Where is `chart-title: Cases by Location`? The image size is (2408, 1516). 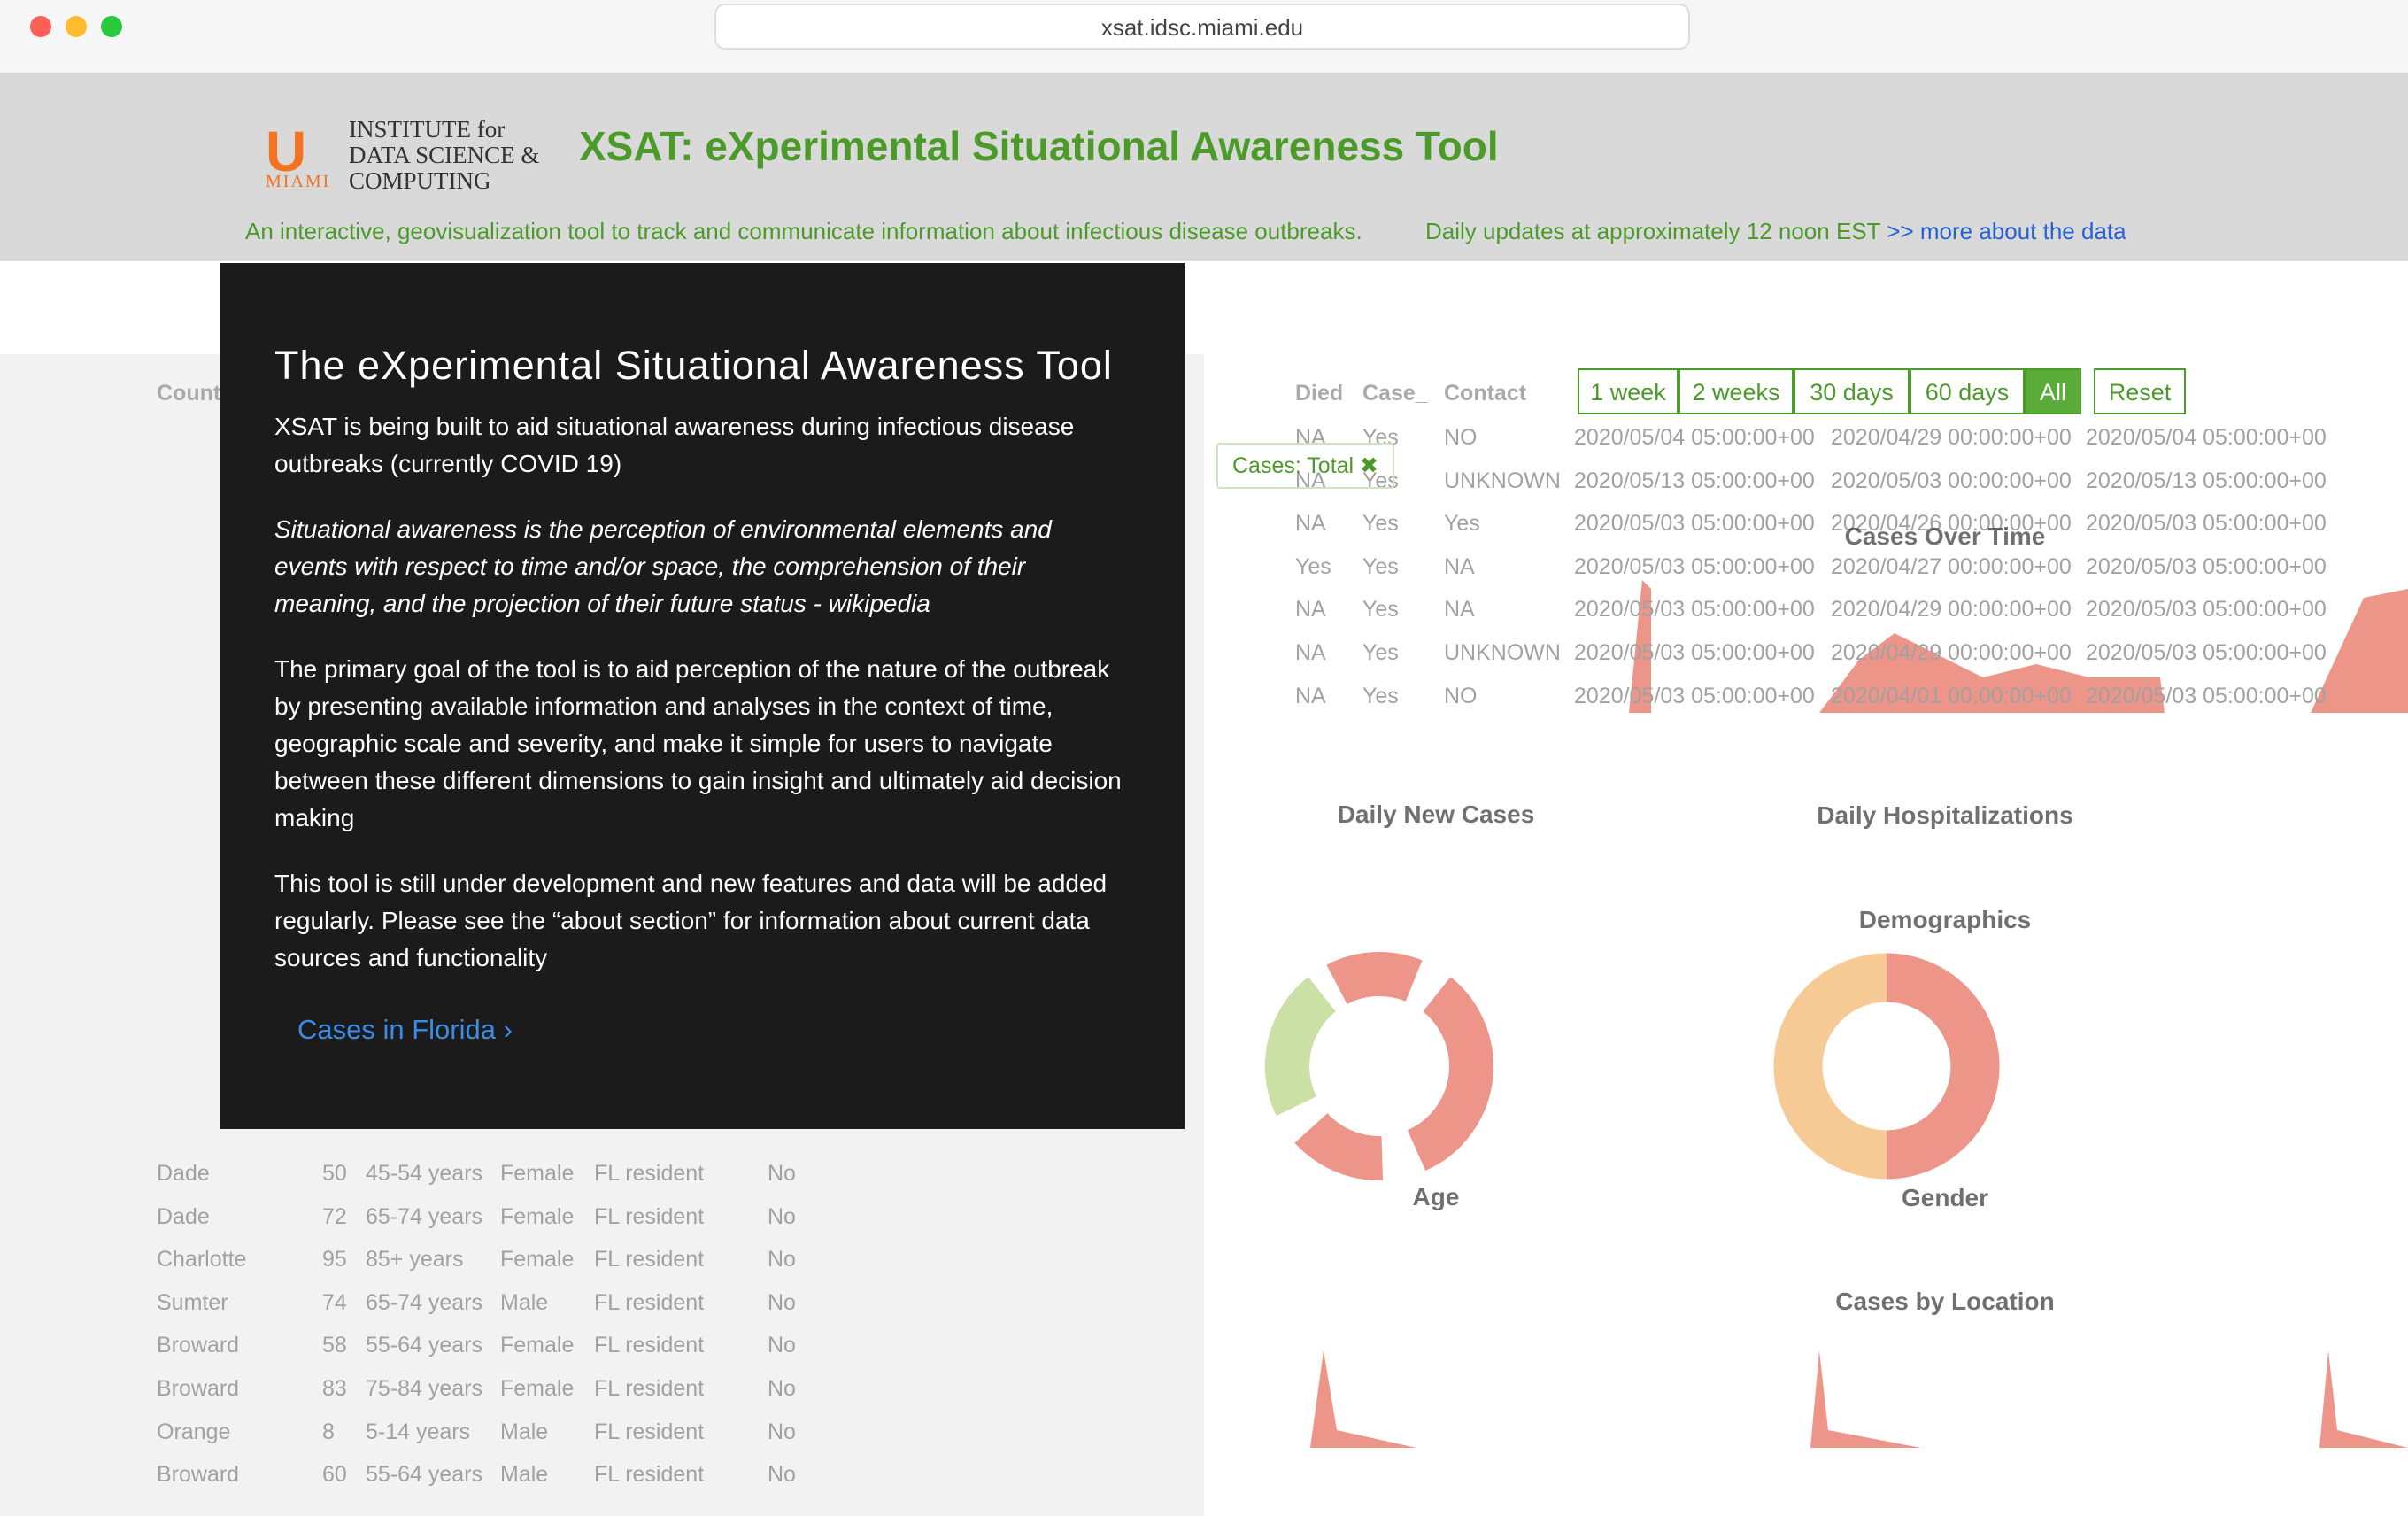 chart-title: Cases by Location is located at coordinates (1945, 1301).